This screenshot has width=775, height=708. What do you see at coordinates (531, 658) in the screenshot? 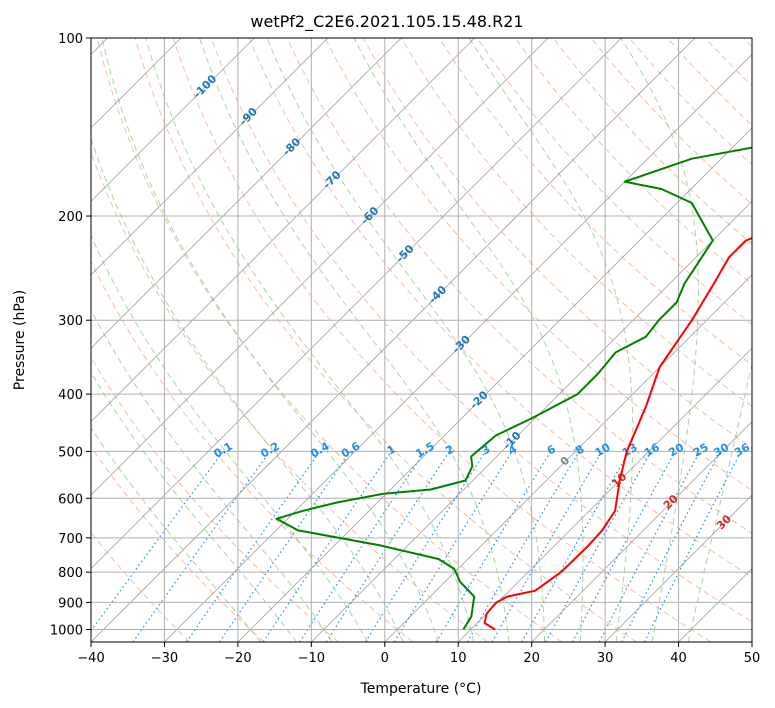
I see `x-tick-label: 20` at bounding box center [531, 658].